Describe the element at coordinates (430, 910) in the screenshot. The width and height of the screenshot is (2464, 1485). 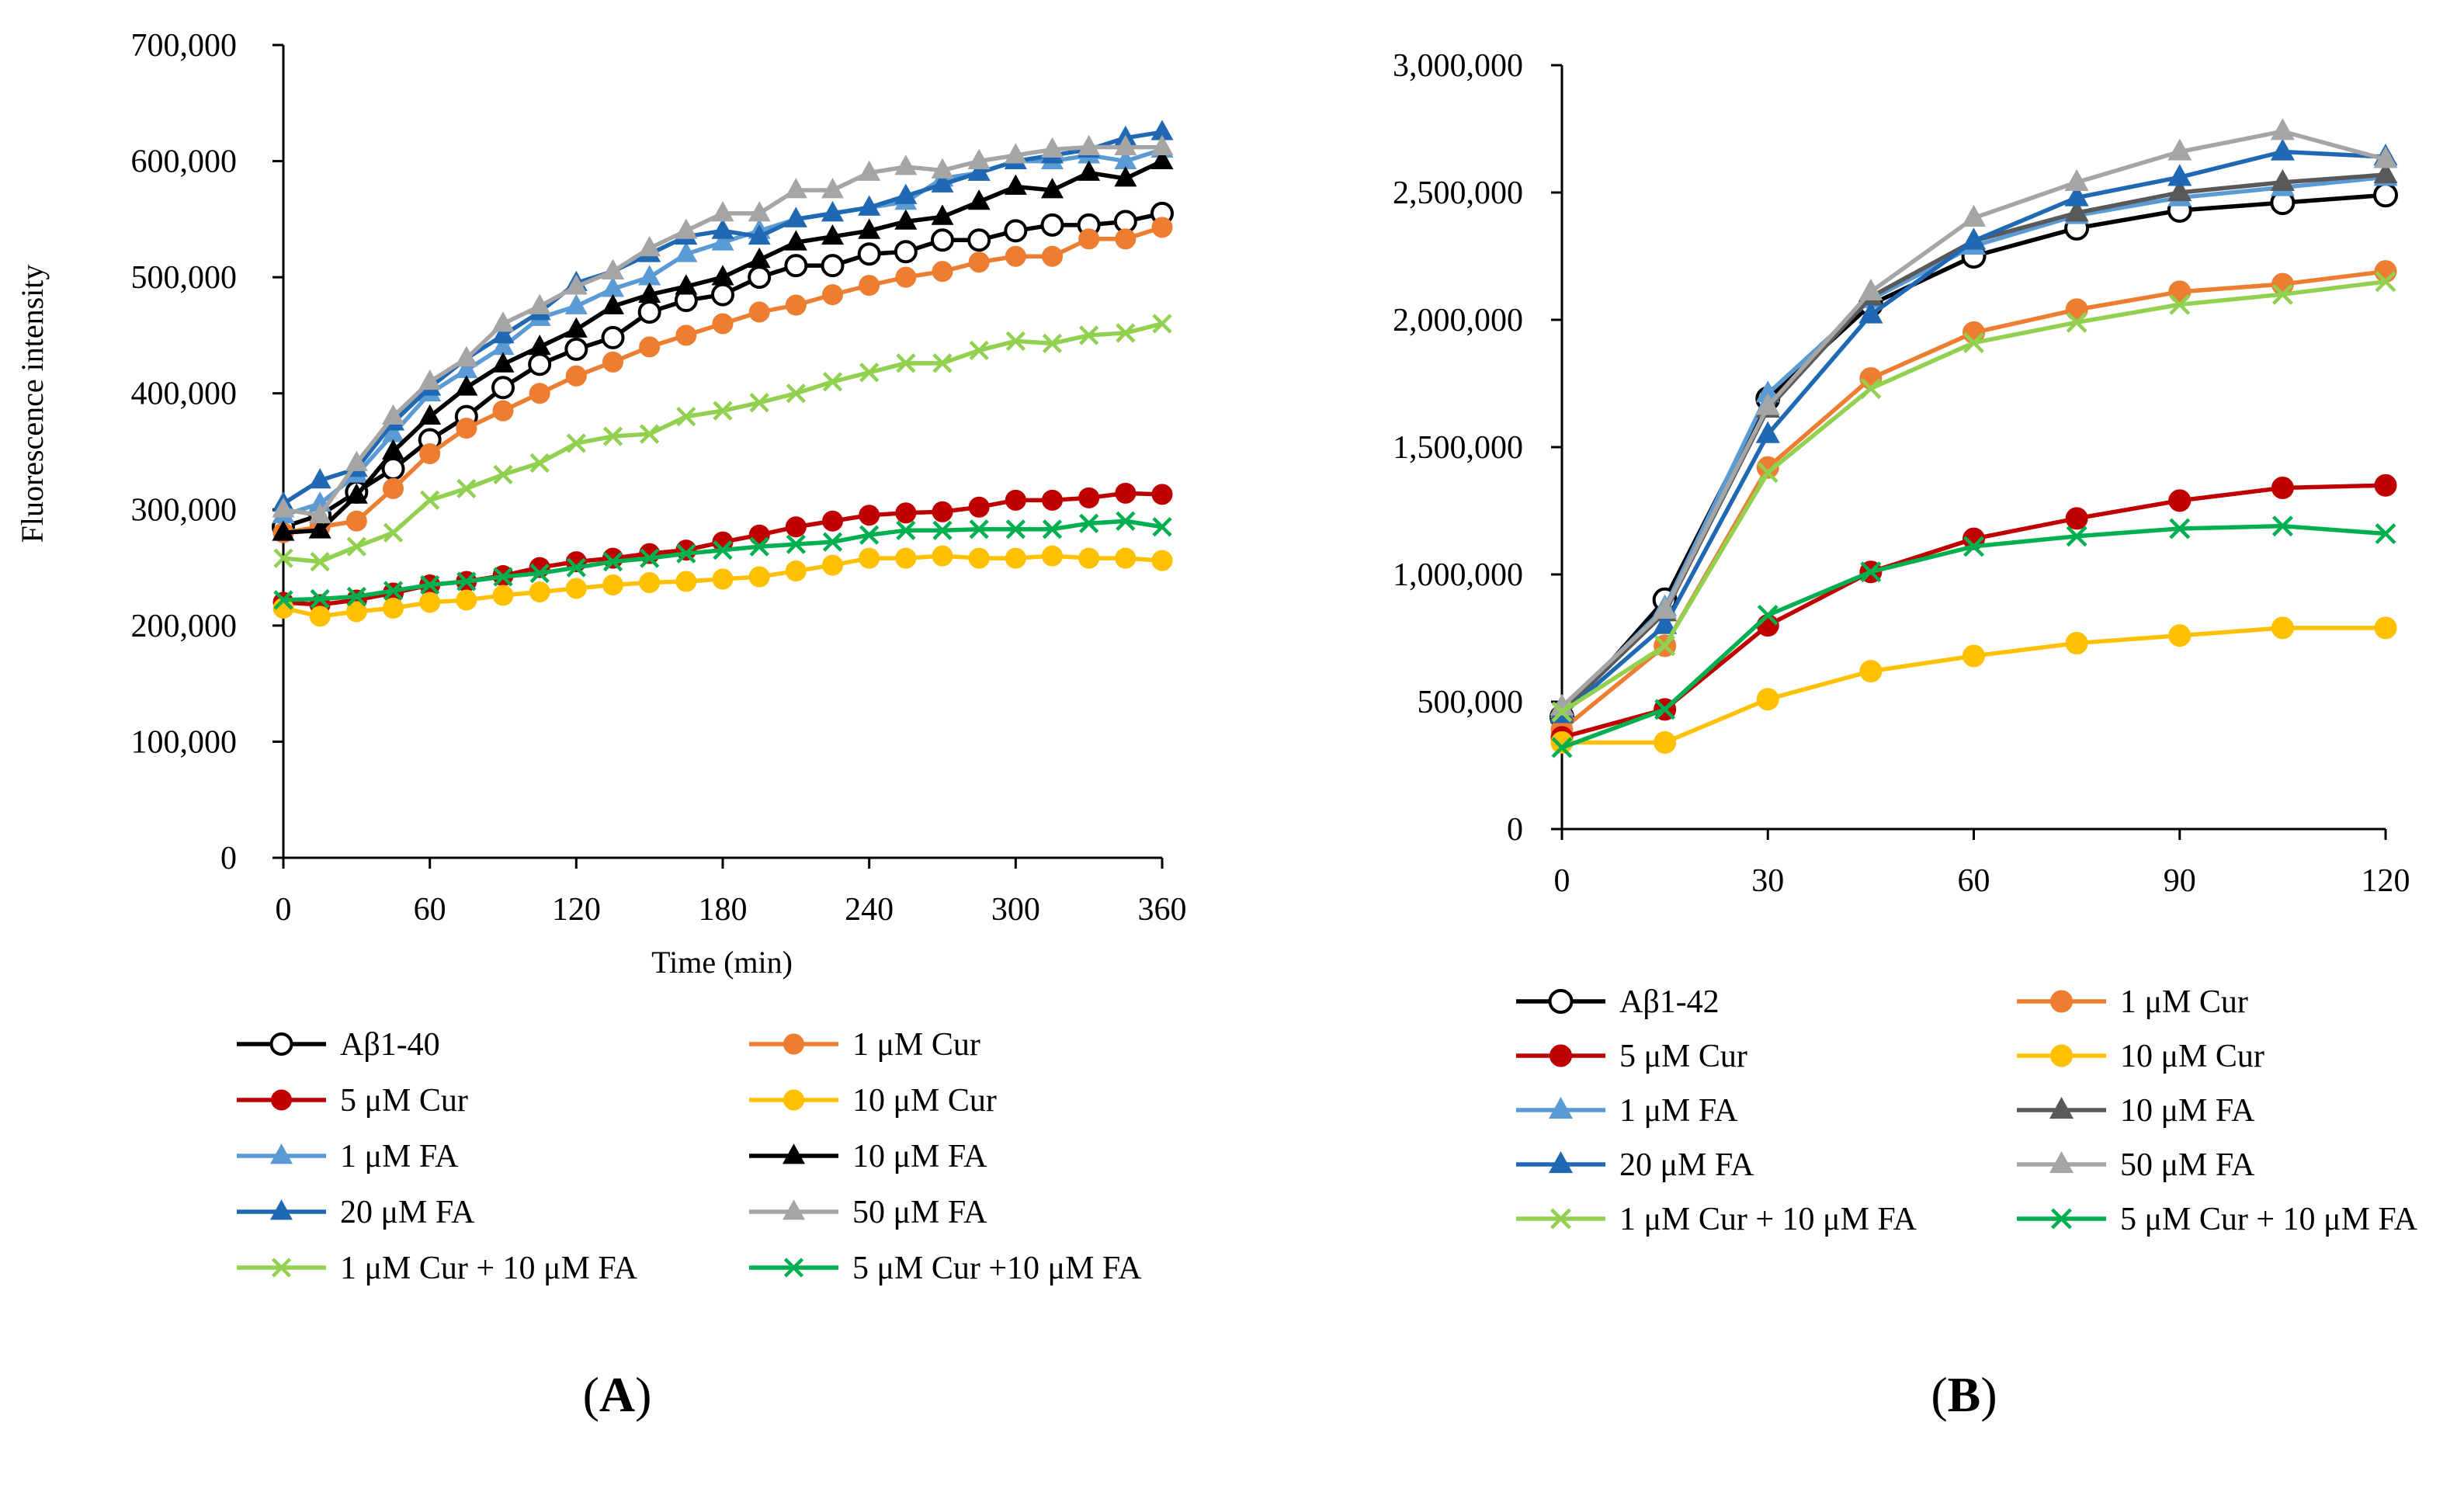
I see `panel-a-x-tick-label: 60` at that location.